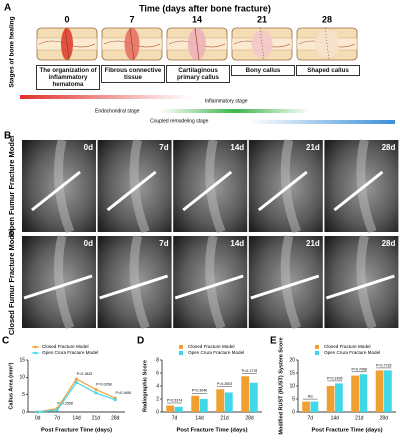 This screenshot has height=440, width=400. I want to click on p-value: P=0.3046, so click(200, 391).